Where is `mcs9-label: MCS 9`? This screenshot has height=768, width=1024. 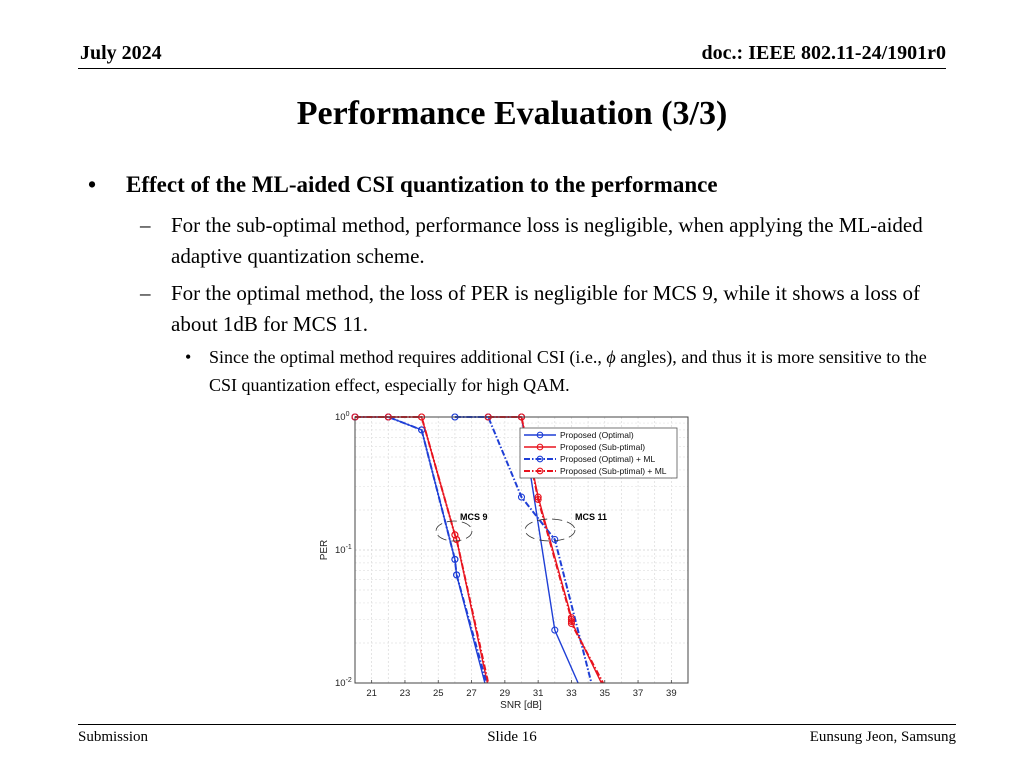 mcs9-label: MCS 9 is located at coordinates (474, 517).